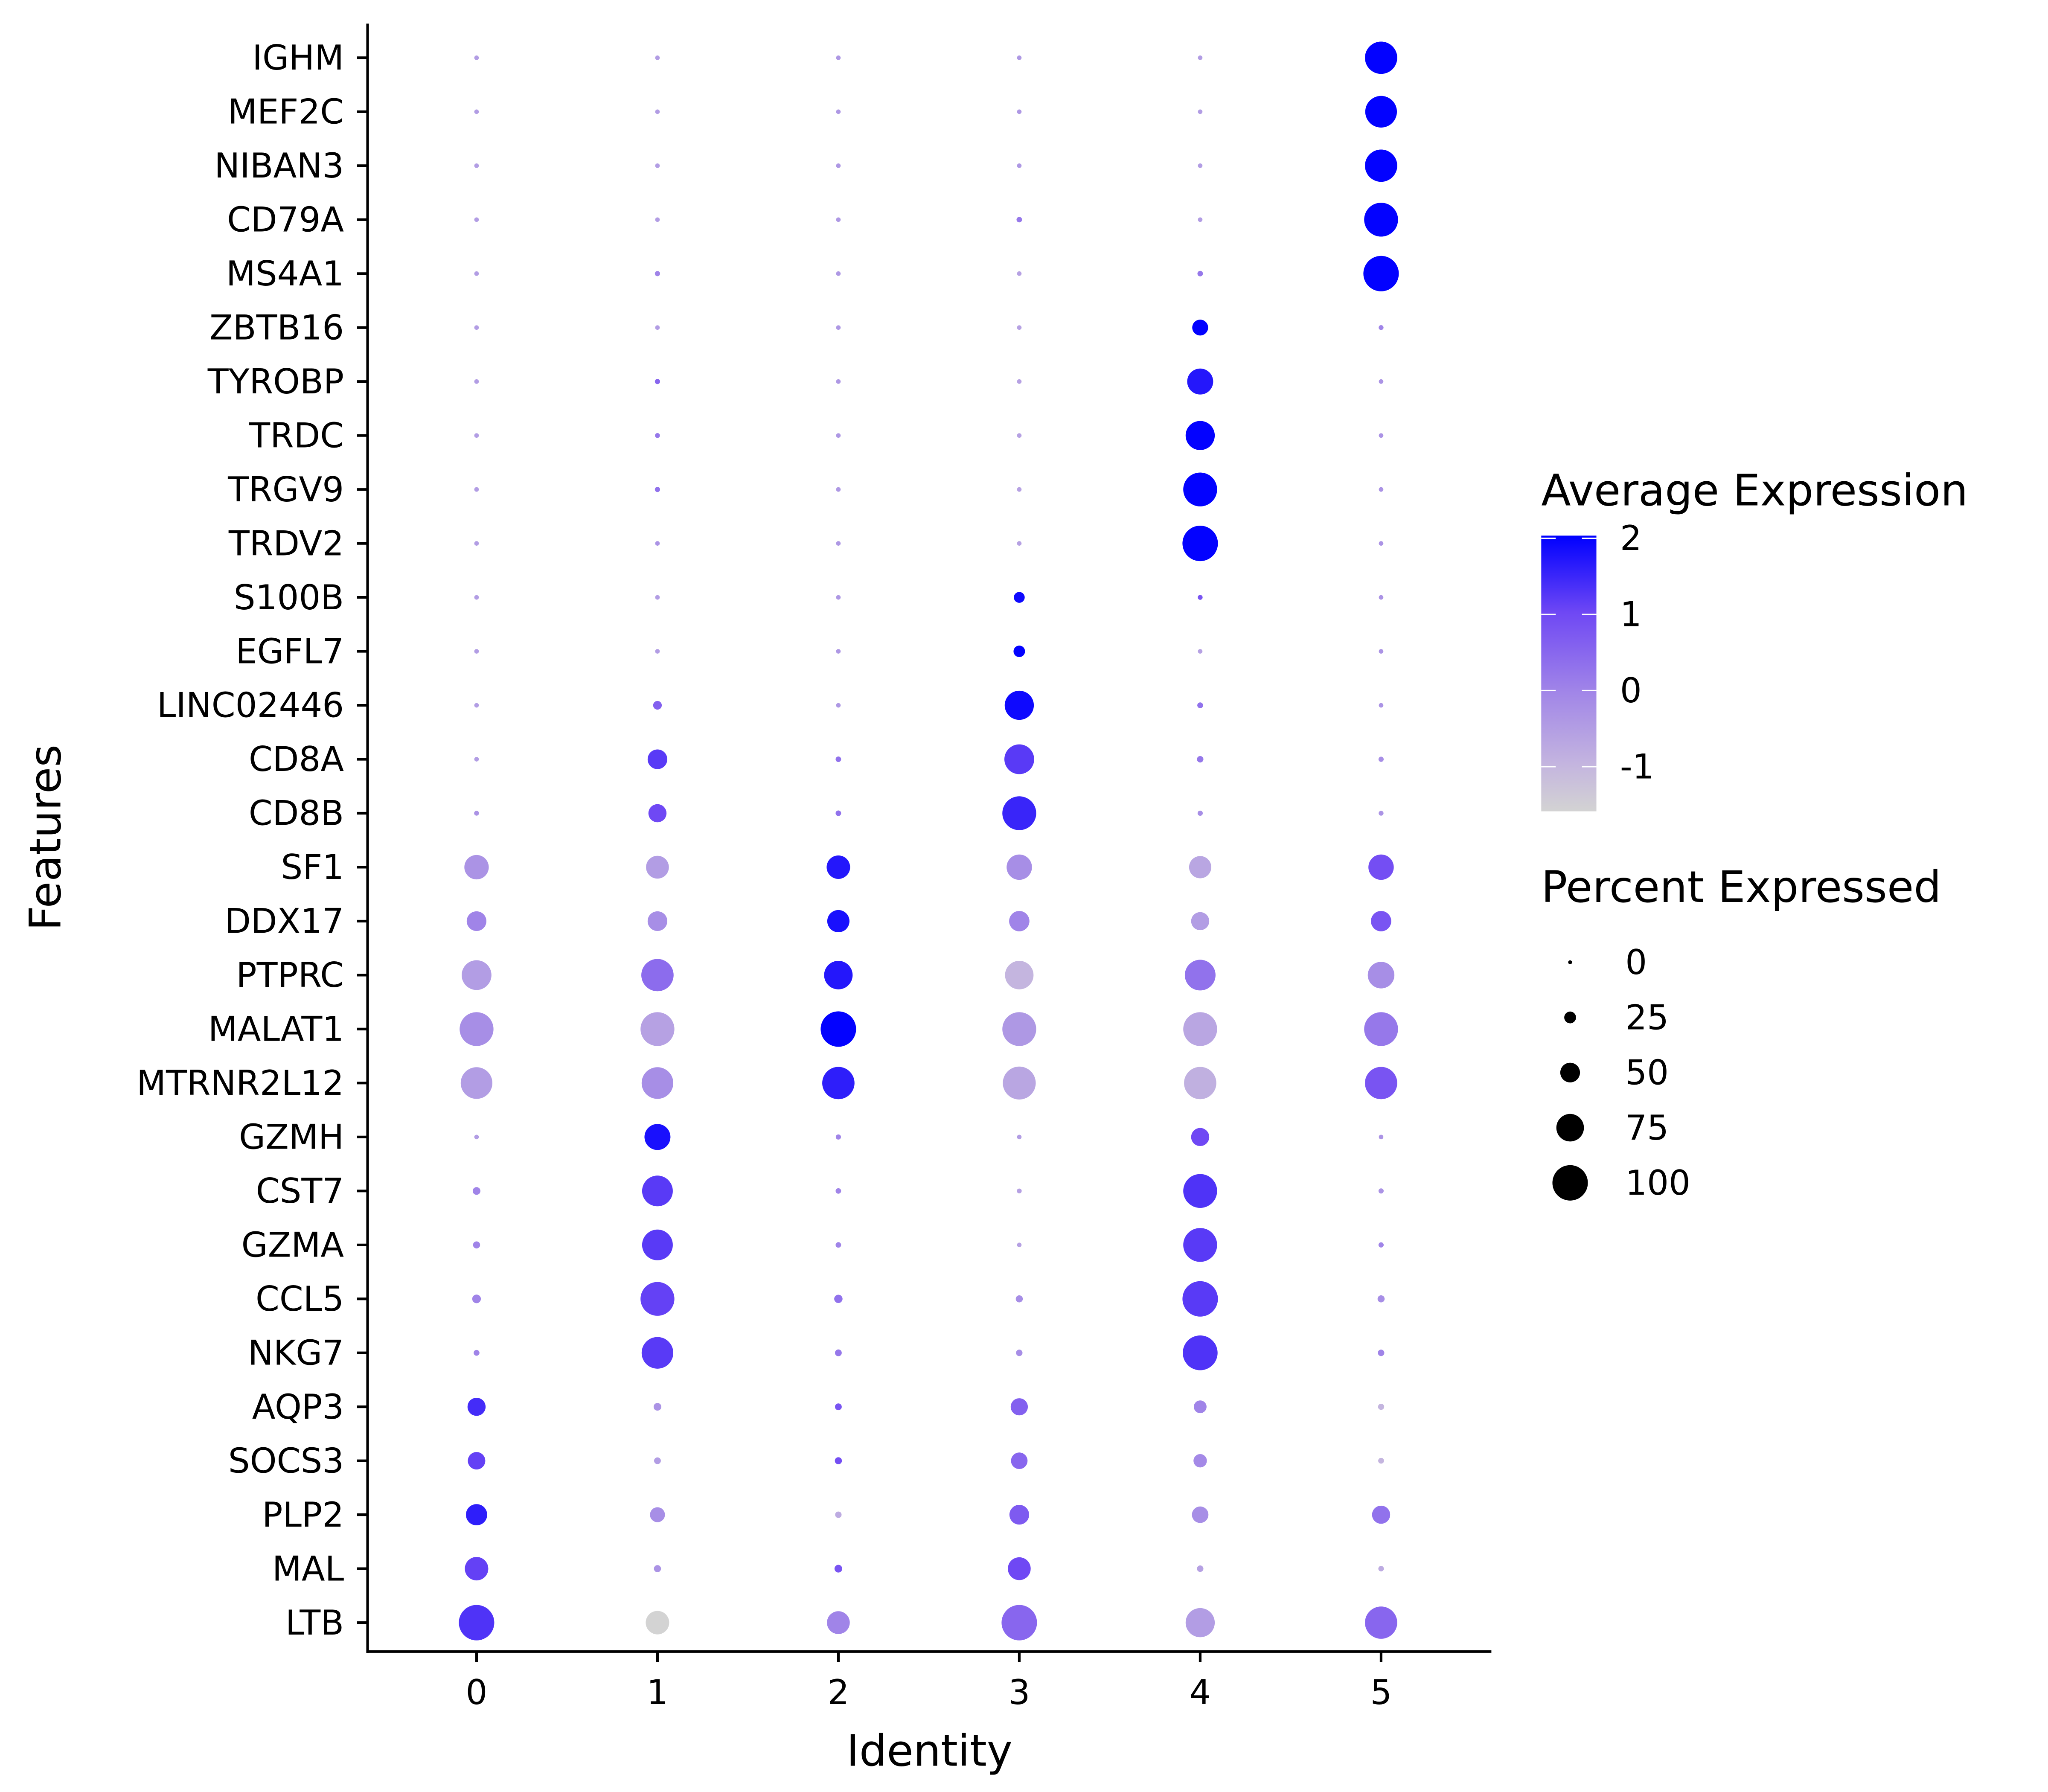 This screenshot has height=1792, width=2048. I want to click on size-legend-label: 0, so click(1636, 963).